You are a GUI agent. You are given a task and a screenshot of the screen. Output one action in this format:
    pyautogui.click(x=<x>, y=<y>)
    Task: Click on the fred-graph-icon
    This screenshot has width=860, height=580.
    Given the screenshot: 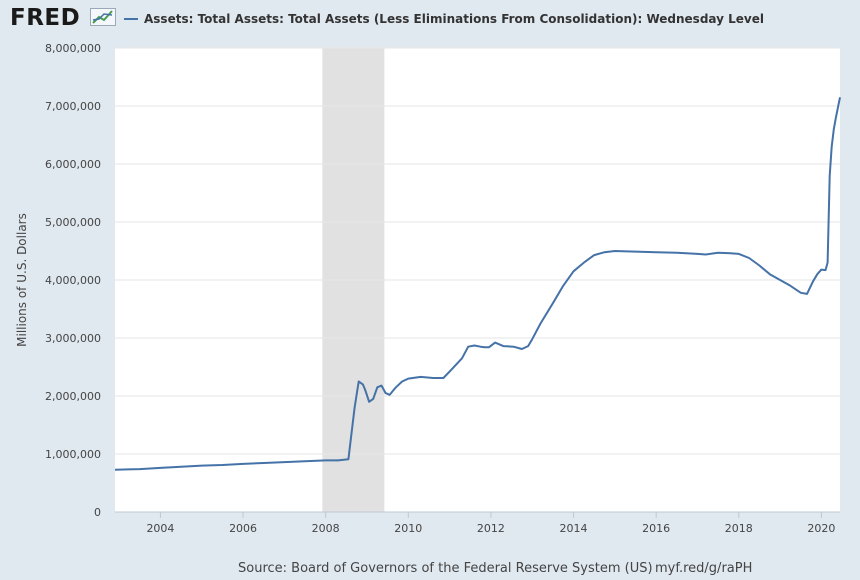 What is the action you would take?
    pyautogui.click(x=103, y=17)
    